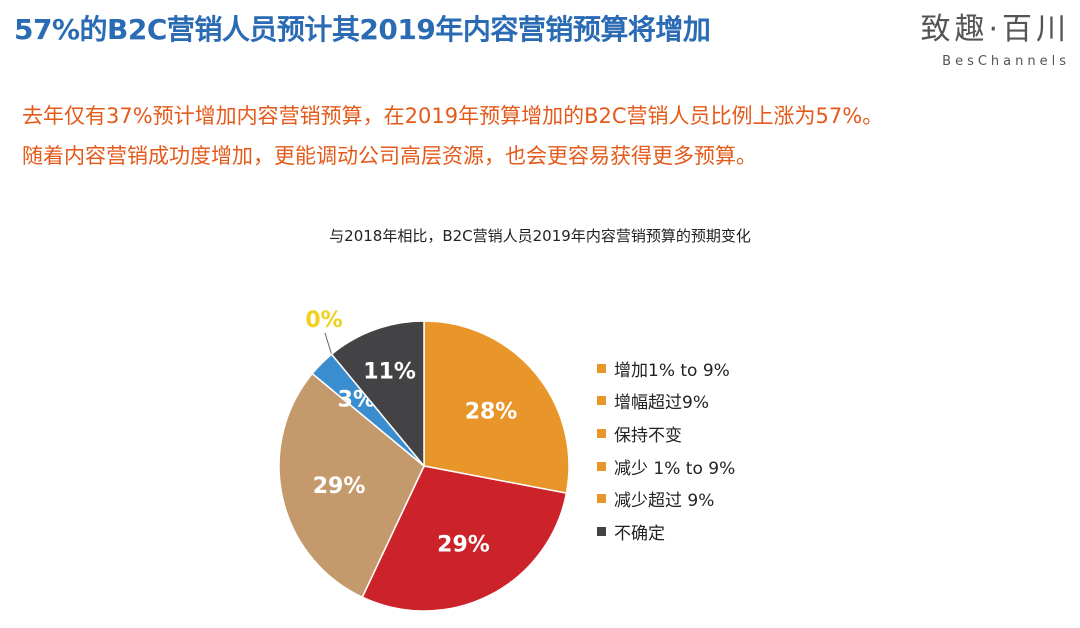  Describe the element at coordinates (666, 531) in the screenshot. I see `legend-item-5: 不确定` at that location.